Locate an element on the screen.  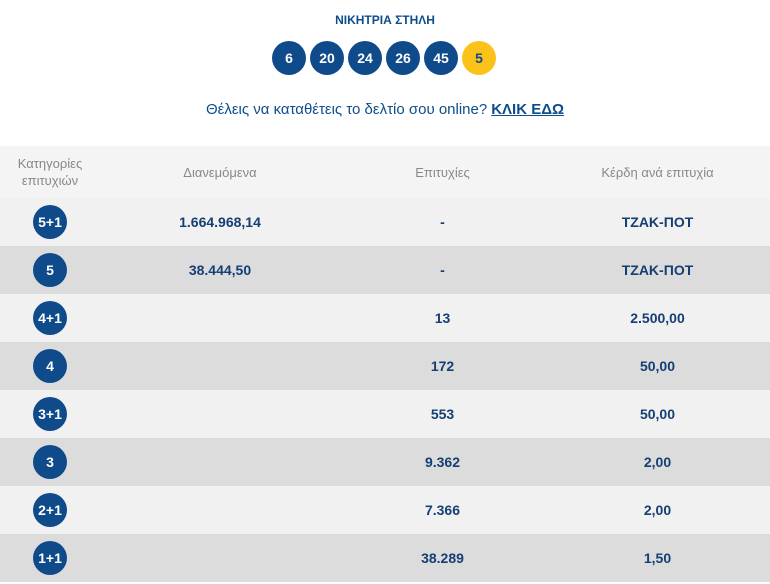
table-row: 2+1 7.366 2,00 is located at coordinates (385, 510).